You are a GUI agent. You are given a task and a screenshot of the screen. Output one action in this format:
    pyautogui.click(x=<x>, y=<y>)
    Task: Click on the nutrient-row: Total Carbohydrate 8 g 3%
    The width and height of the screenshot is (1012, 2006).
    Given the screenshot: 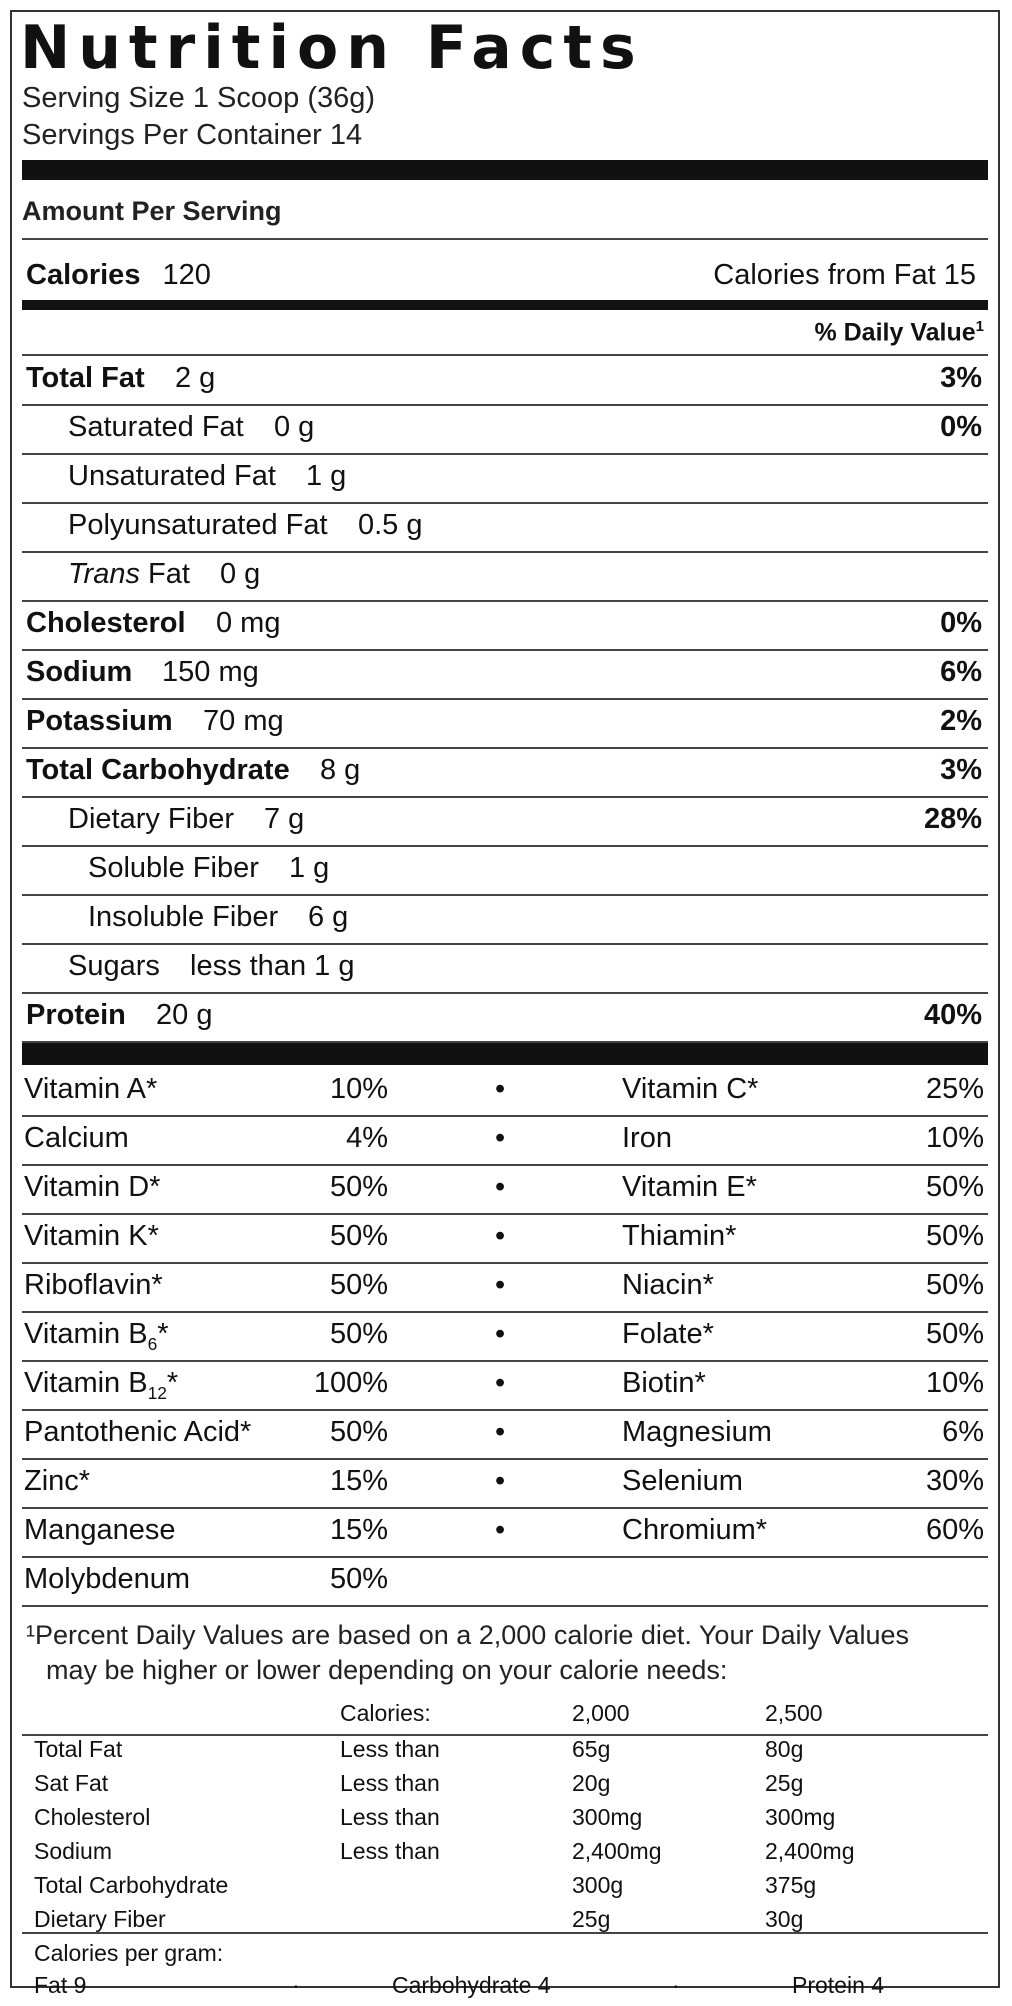 What is the action you would take?
    pyautogui.click(x=505, y=773)
    